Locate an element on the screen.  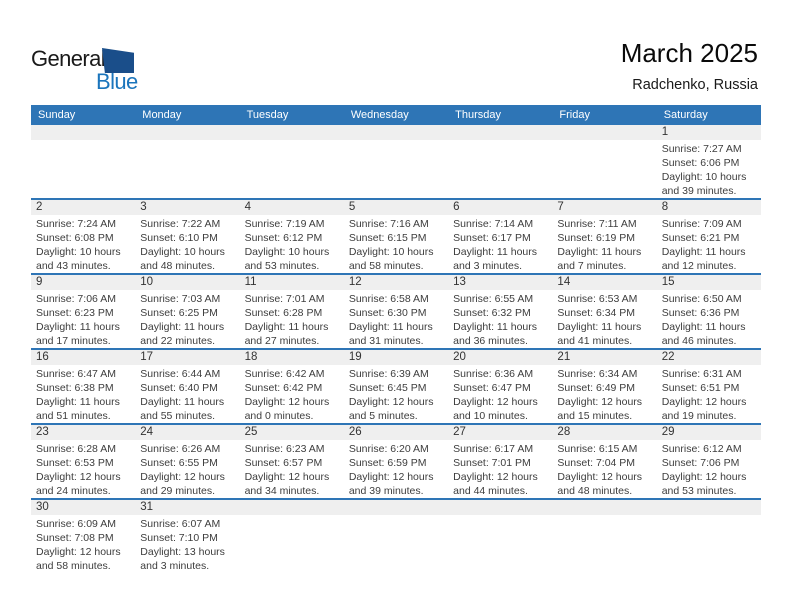
sunrise-text: Sunrise: 6:58 AM is located at coordinates (388, 299).